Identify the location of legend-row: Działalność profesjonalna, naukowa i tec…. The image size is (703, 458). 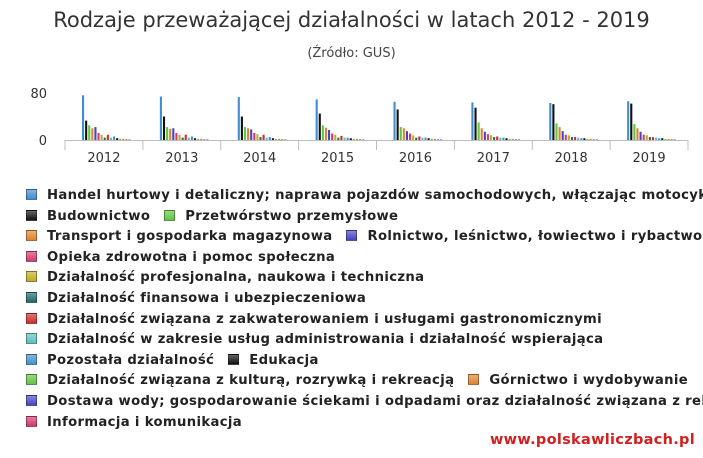
(364, 278).